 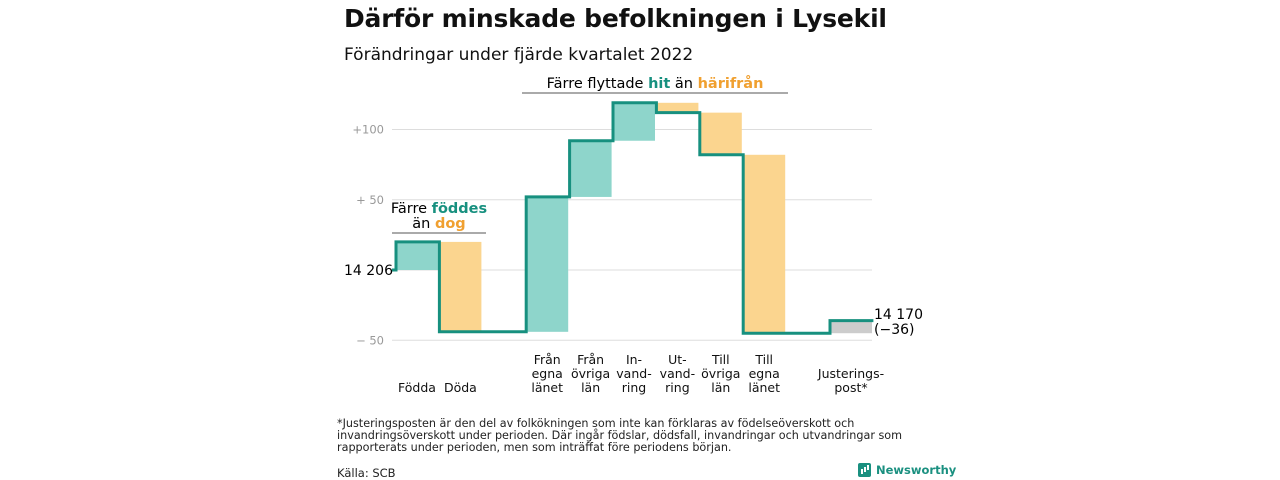 I want to click on category-label: Justerings-, so click(x=850, y=373).